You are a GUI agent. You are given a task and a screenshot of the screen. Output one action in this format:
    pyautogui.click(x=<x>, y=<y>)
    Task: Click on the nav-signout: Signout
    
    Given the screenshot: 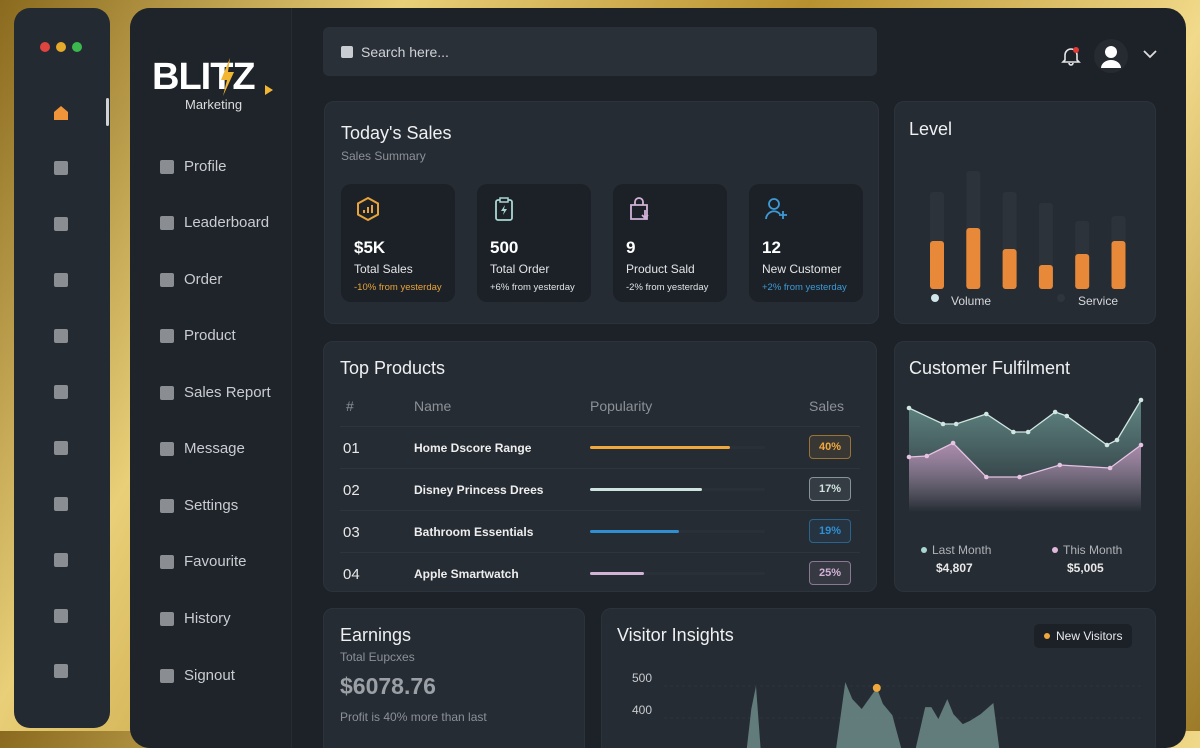 What is the action you would take?
    pyautogui.click(x=197, y=675)
    